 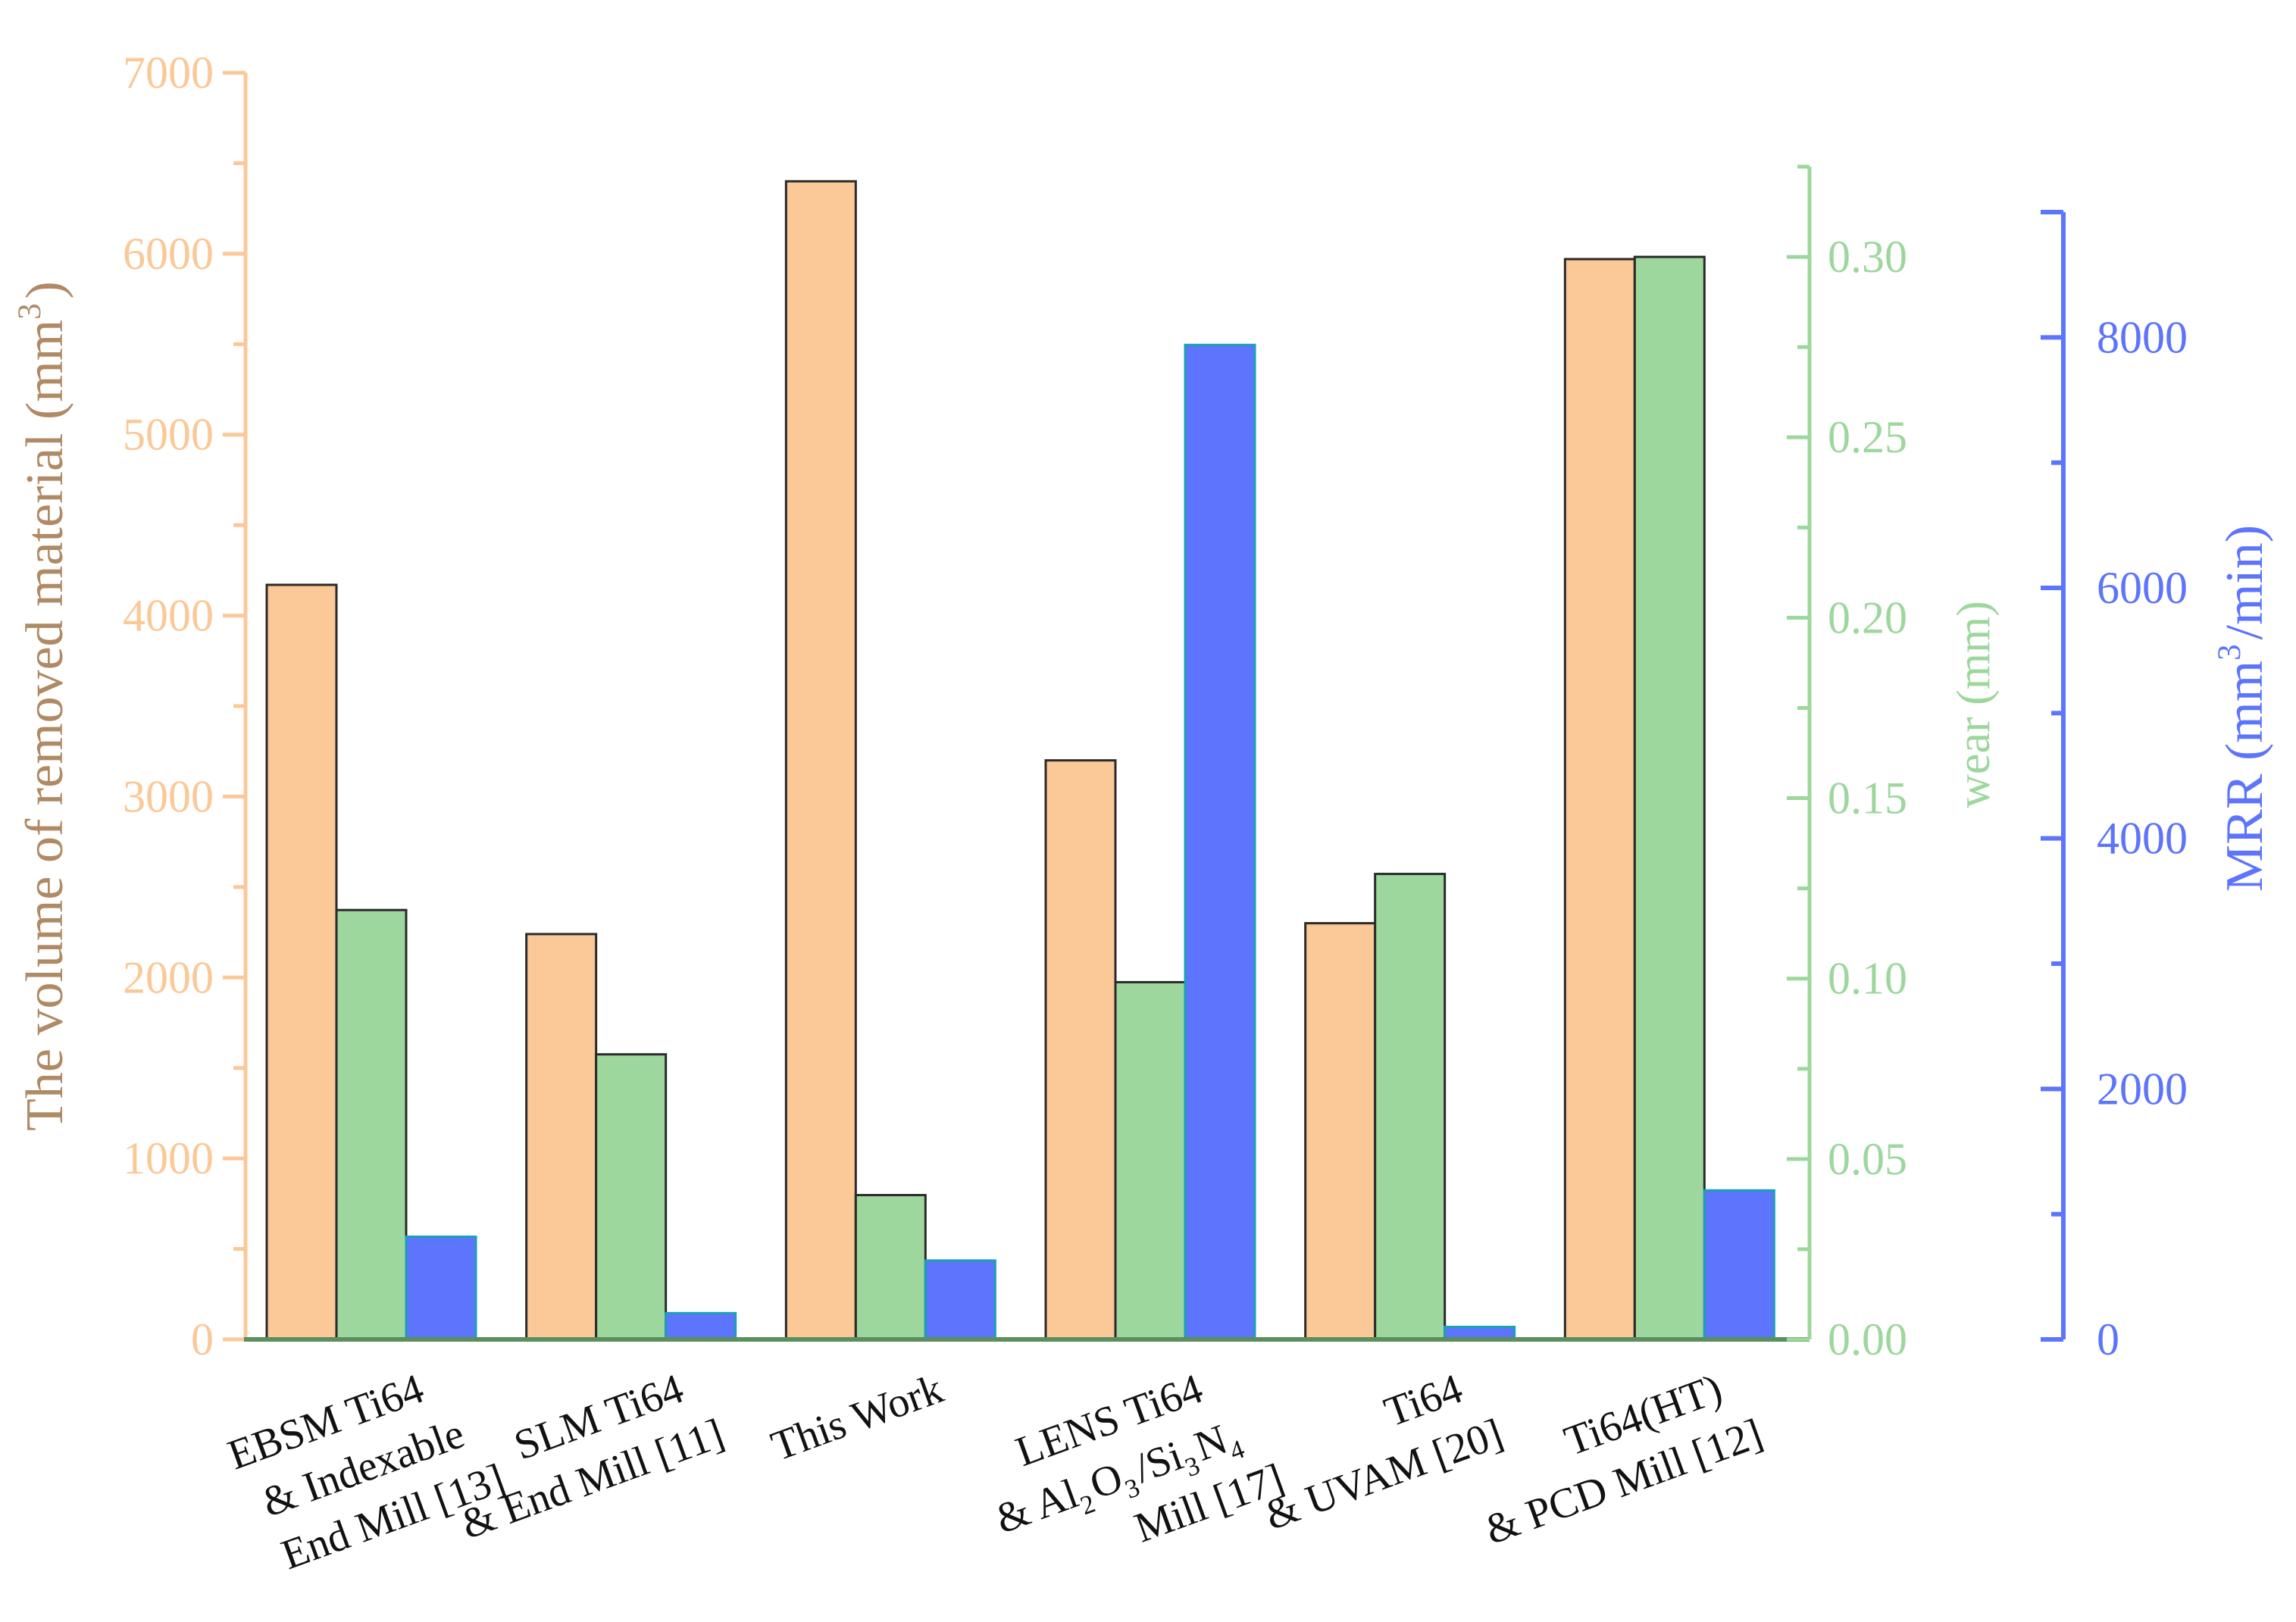 I want to click on mrr-tick-label: 8000, so click(x=2142, y=337).